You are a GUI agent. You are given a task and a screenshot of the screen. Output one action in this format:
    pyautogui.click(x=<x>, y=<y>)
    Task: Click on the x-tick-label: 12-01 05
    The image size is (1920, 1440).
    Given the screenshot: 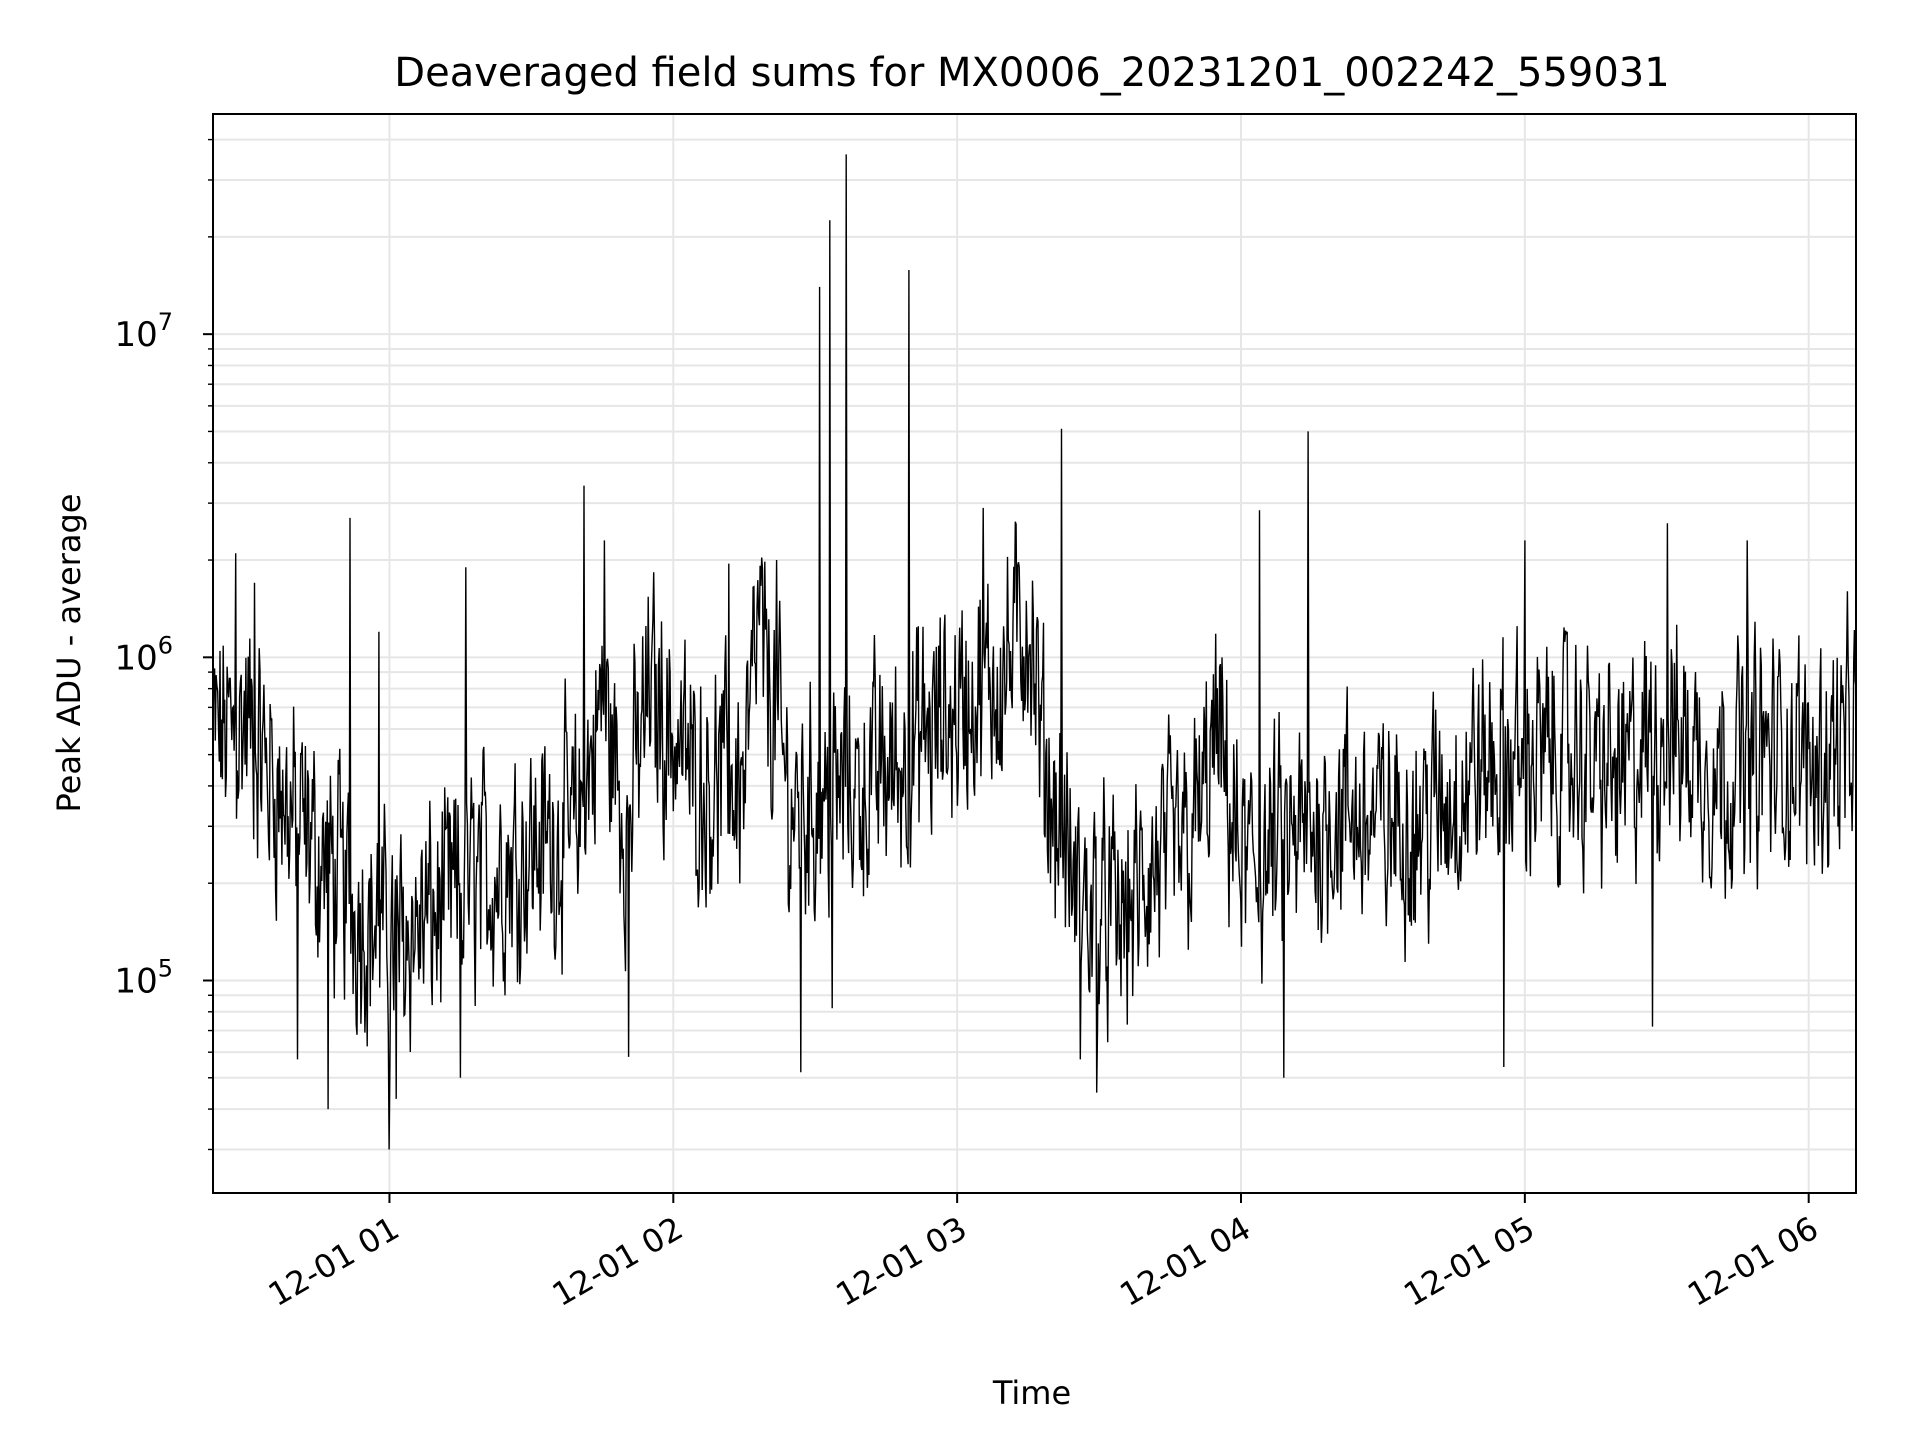 What is the action you would take?
    pyautogui.click(x=1469, y=1261)
    